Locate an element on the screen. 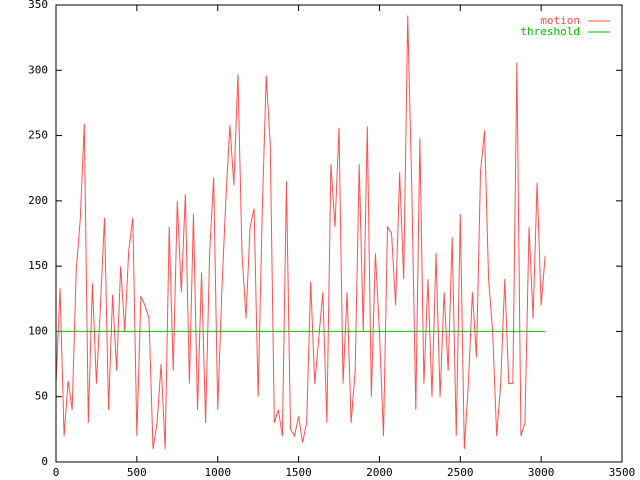 The image size is (640, 480). legend-label: motion is located at coordinates (560, 20).